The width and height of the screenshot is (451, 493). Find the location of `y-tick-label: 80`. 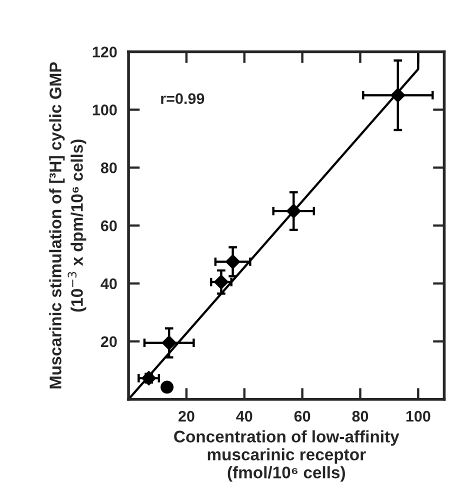

y-tick-label: 80 is located at coordinates (108, 168).